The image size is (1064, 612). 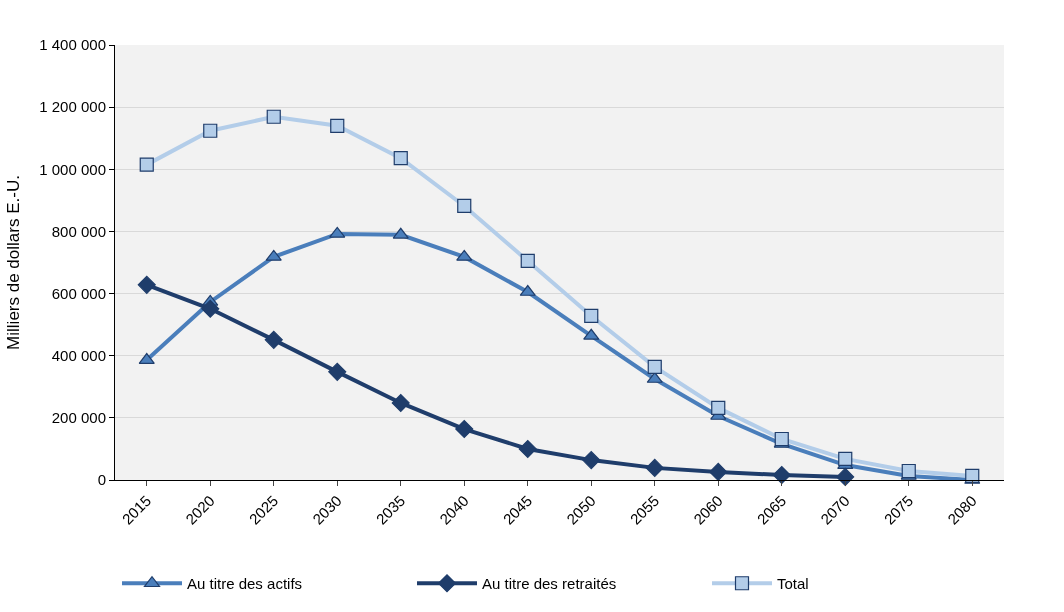 What do you see at coordinates (793, 584) in the screenshot?
I see `legend-label: Total` at bounding box center [793, 584].